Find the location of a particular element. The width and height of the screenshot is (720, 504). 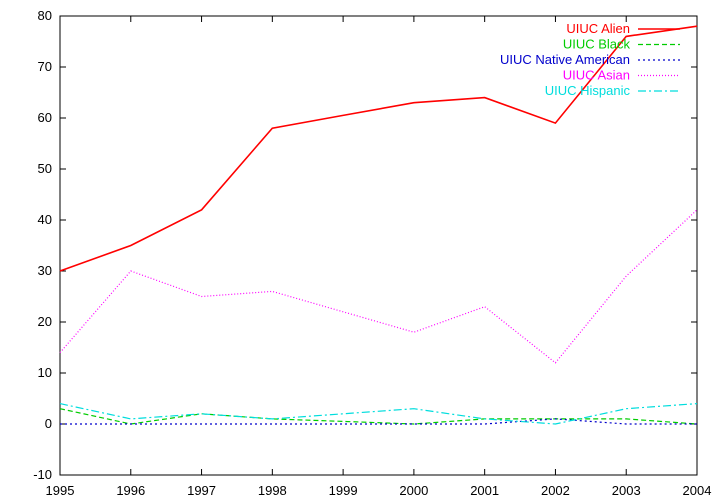

x-tick-label: 1996 is located at coordinates (130, 490).